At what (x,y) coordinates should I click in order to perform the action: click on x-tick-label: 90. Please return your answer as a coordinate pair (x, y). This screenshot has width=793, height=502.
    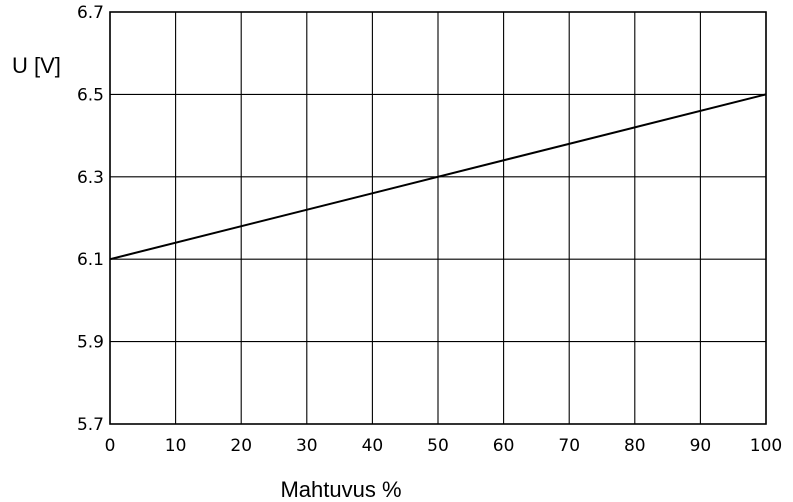
    Looking at the image, I should click on (701, 446).